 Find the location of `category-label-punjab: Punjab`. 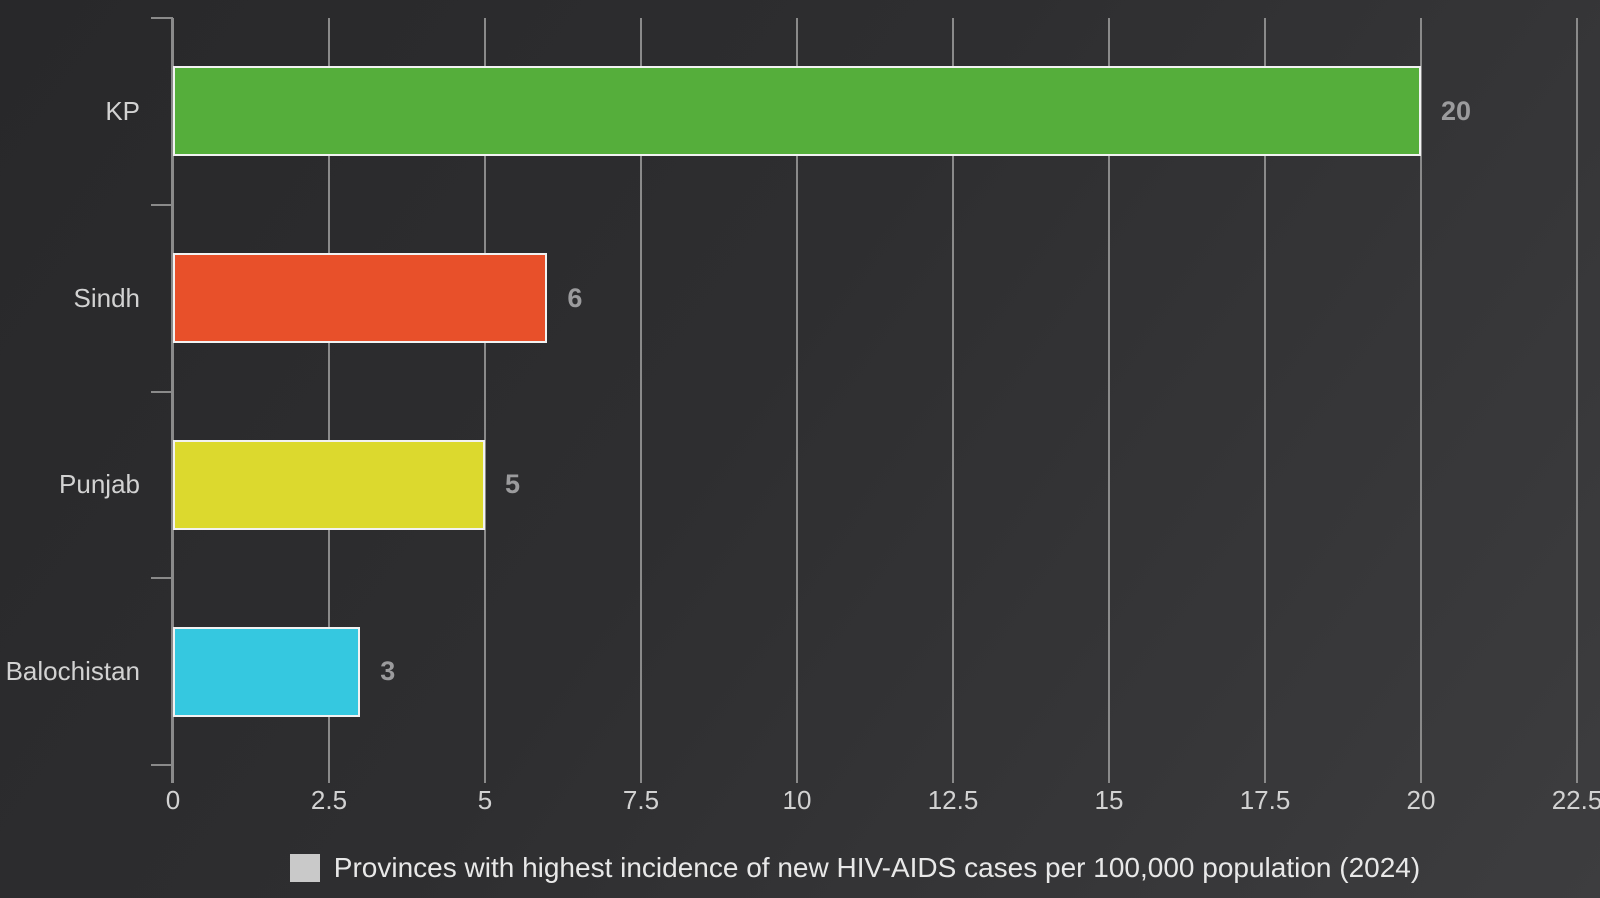

category-label-punjab: Punjab is located at coordinates (99, 484).